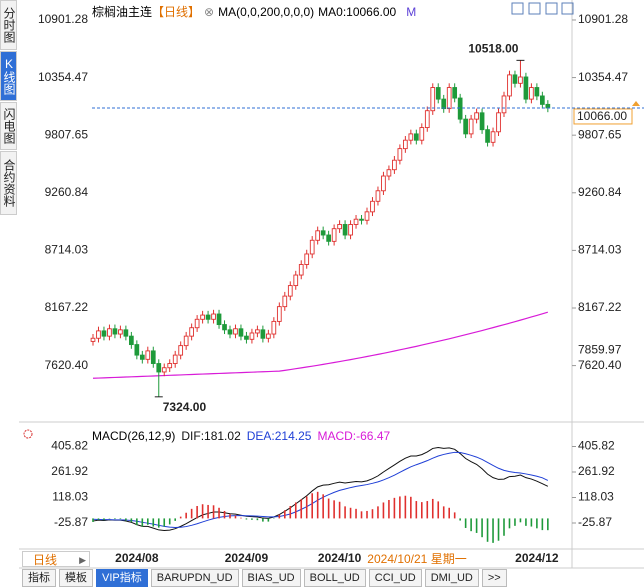 The image size is (644, 587). Describe the element at coordinates (8, 76) in the screenshot. I see `side-tab: K线图` at that location.